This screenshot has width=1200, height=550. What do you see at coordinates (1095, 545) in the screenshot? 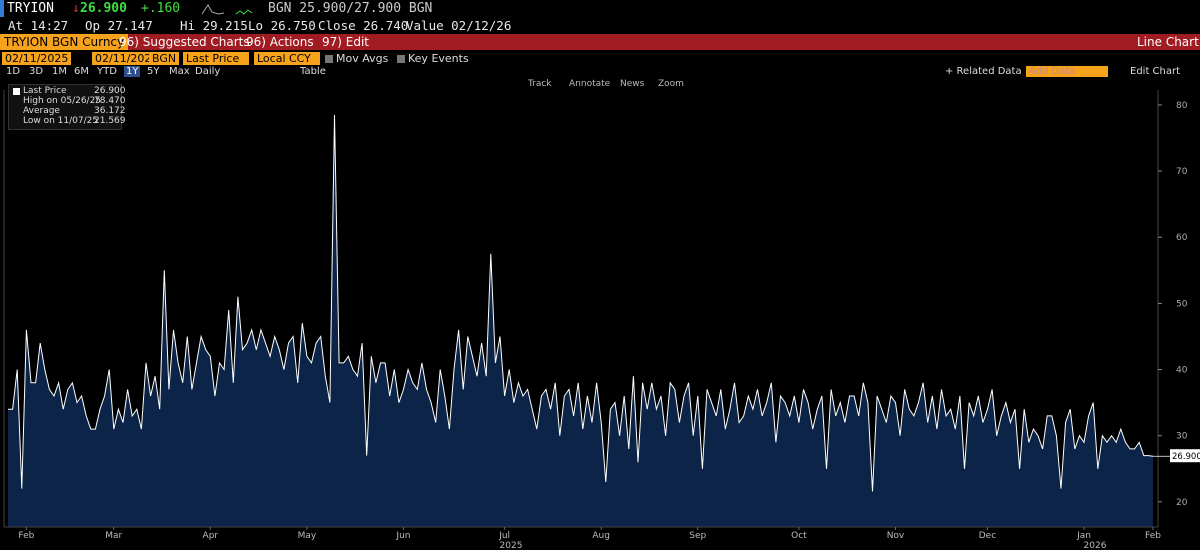
I see `year-label: 2026` at bounding box center [1095, 545].